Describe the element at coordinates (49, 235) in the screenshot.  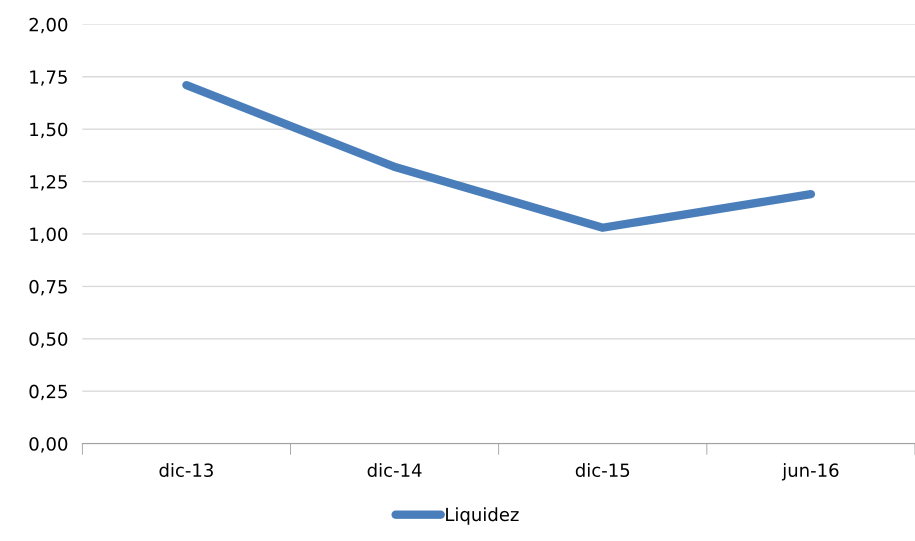
I see `y-tick-label: 1,00` at that location.